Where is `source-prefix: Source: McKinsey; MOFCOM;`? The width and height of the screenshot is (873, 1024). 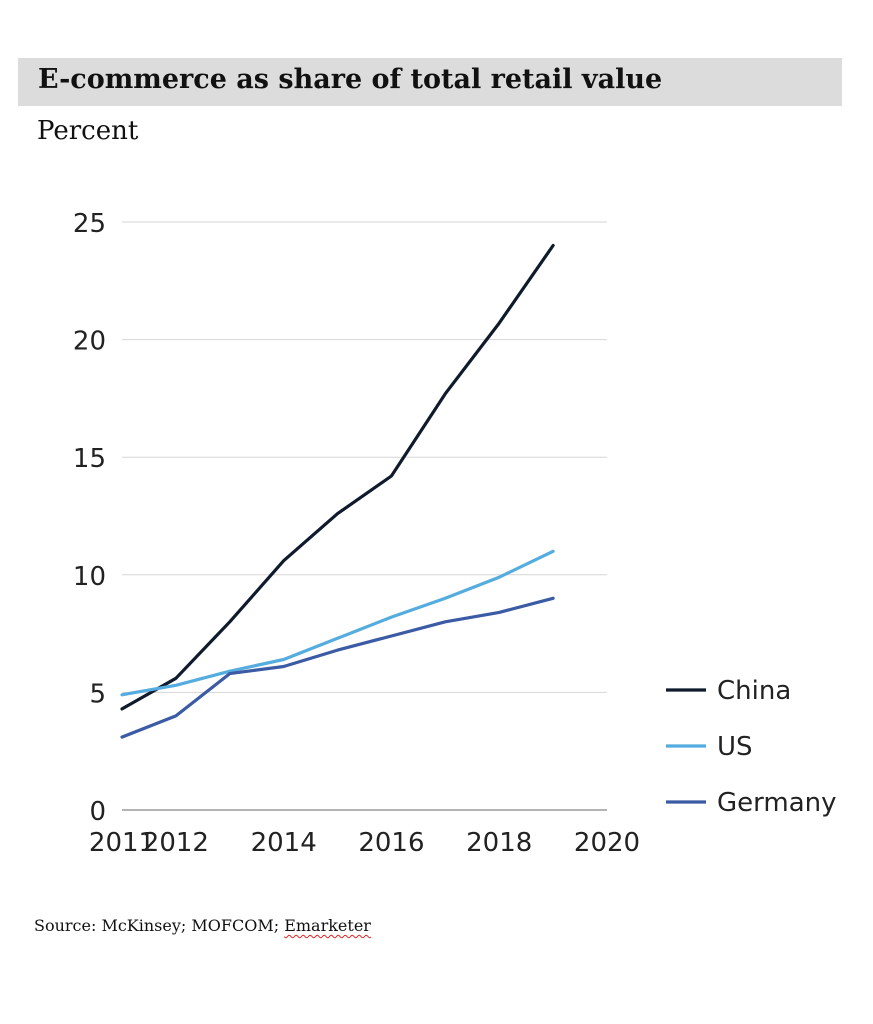
source-prefix: Source: McKinsey; MOFCOM; is located at coordinates (159, 925).